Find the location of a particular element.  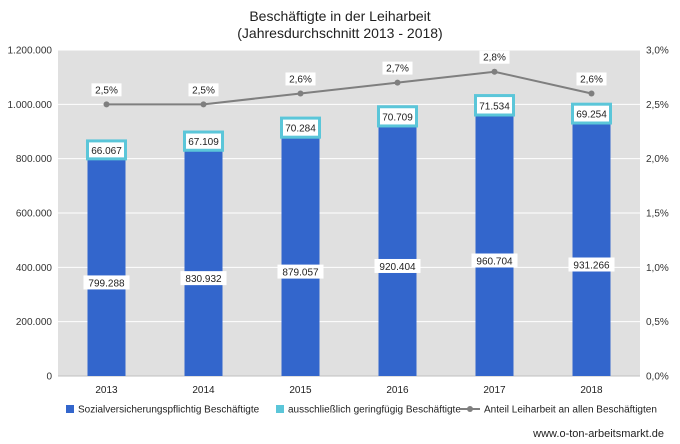

x-axis-categories: 2013 2014 2015 2016 2017 2018 is located at coordinates (349, 390).